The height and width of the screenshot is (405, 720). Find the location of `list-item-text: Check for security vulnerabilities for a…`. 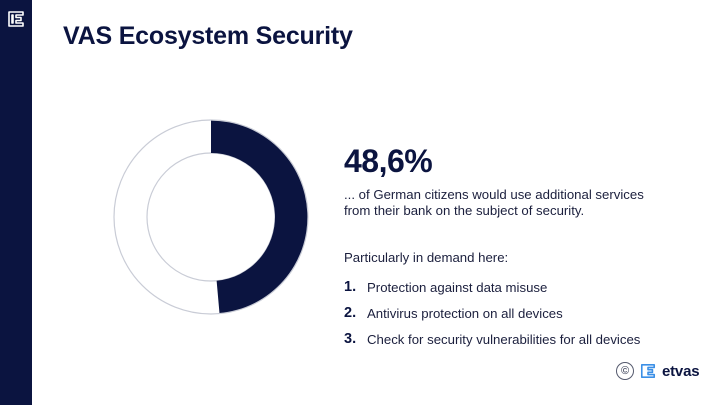

list-item-text: Check for security vulnerabilities for a… is located at coordinates (504, 339).